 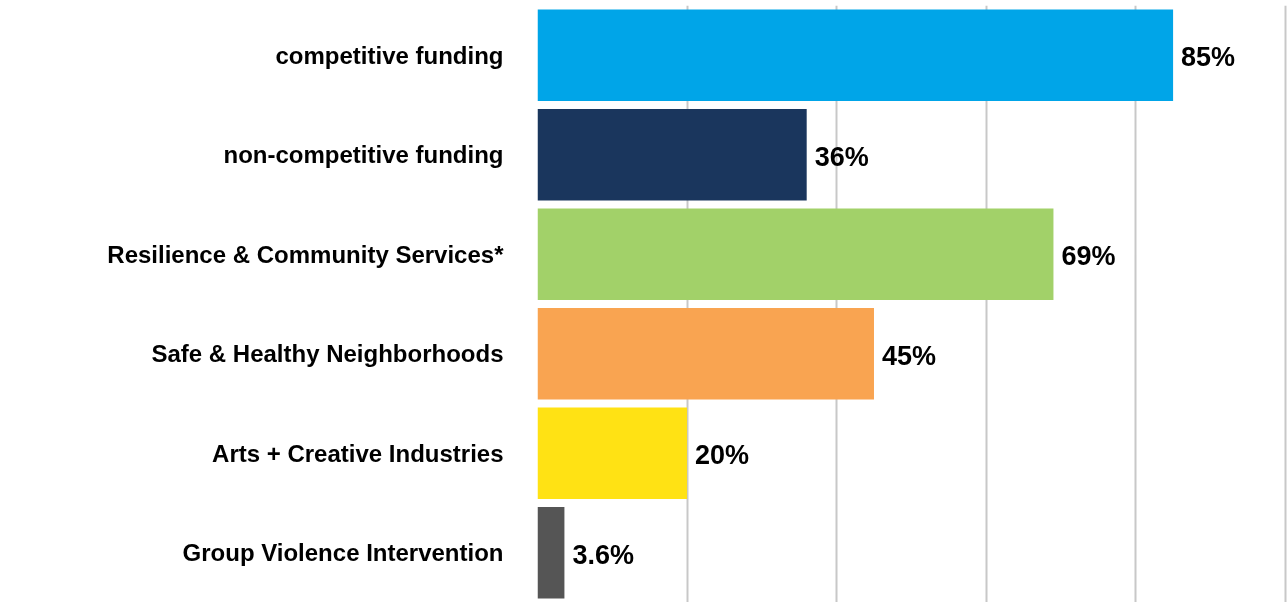 I want to click on data-label: 3.6%, so click(x=603, y=554).